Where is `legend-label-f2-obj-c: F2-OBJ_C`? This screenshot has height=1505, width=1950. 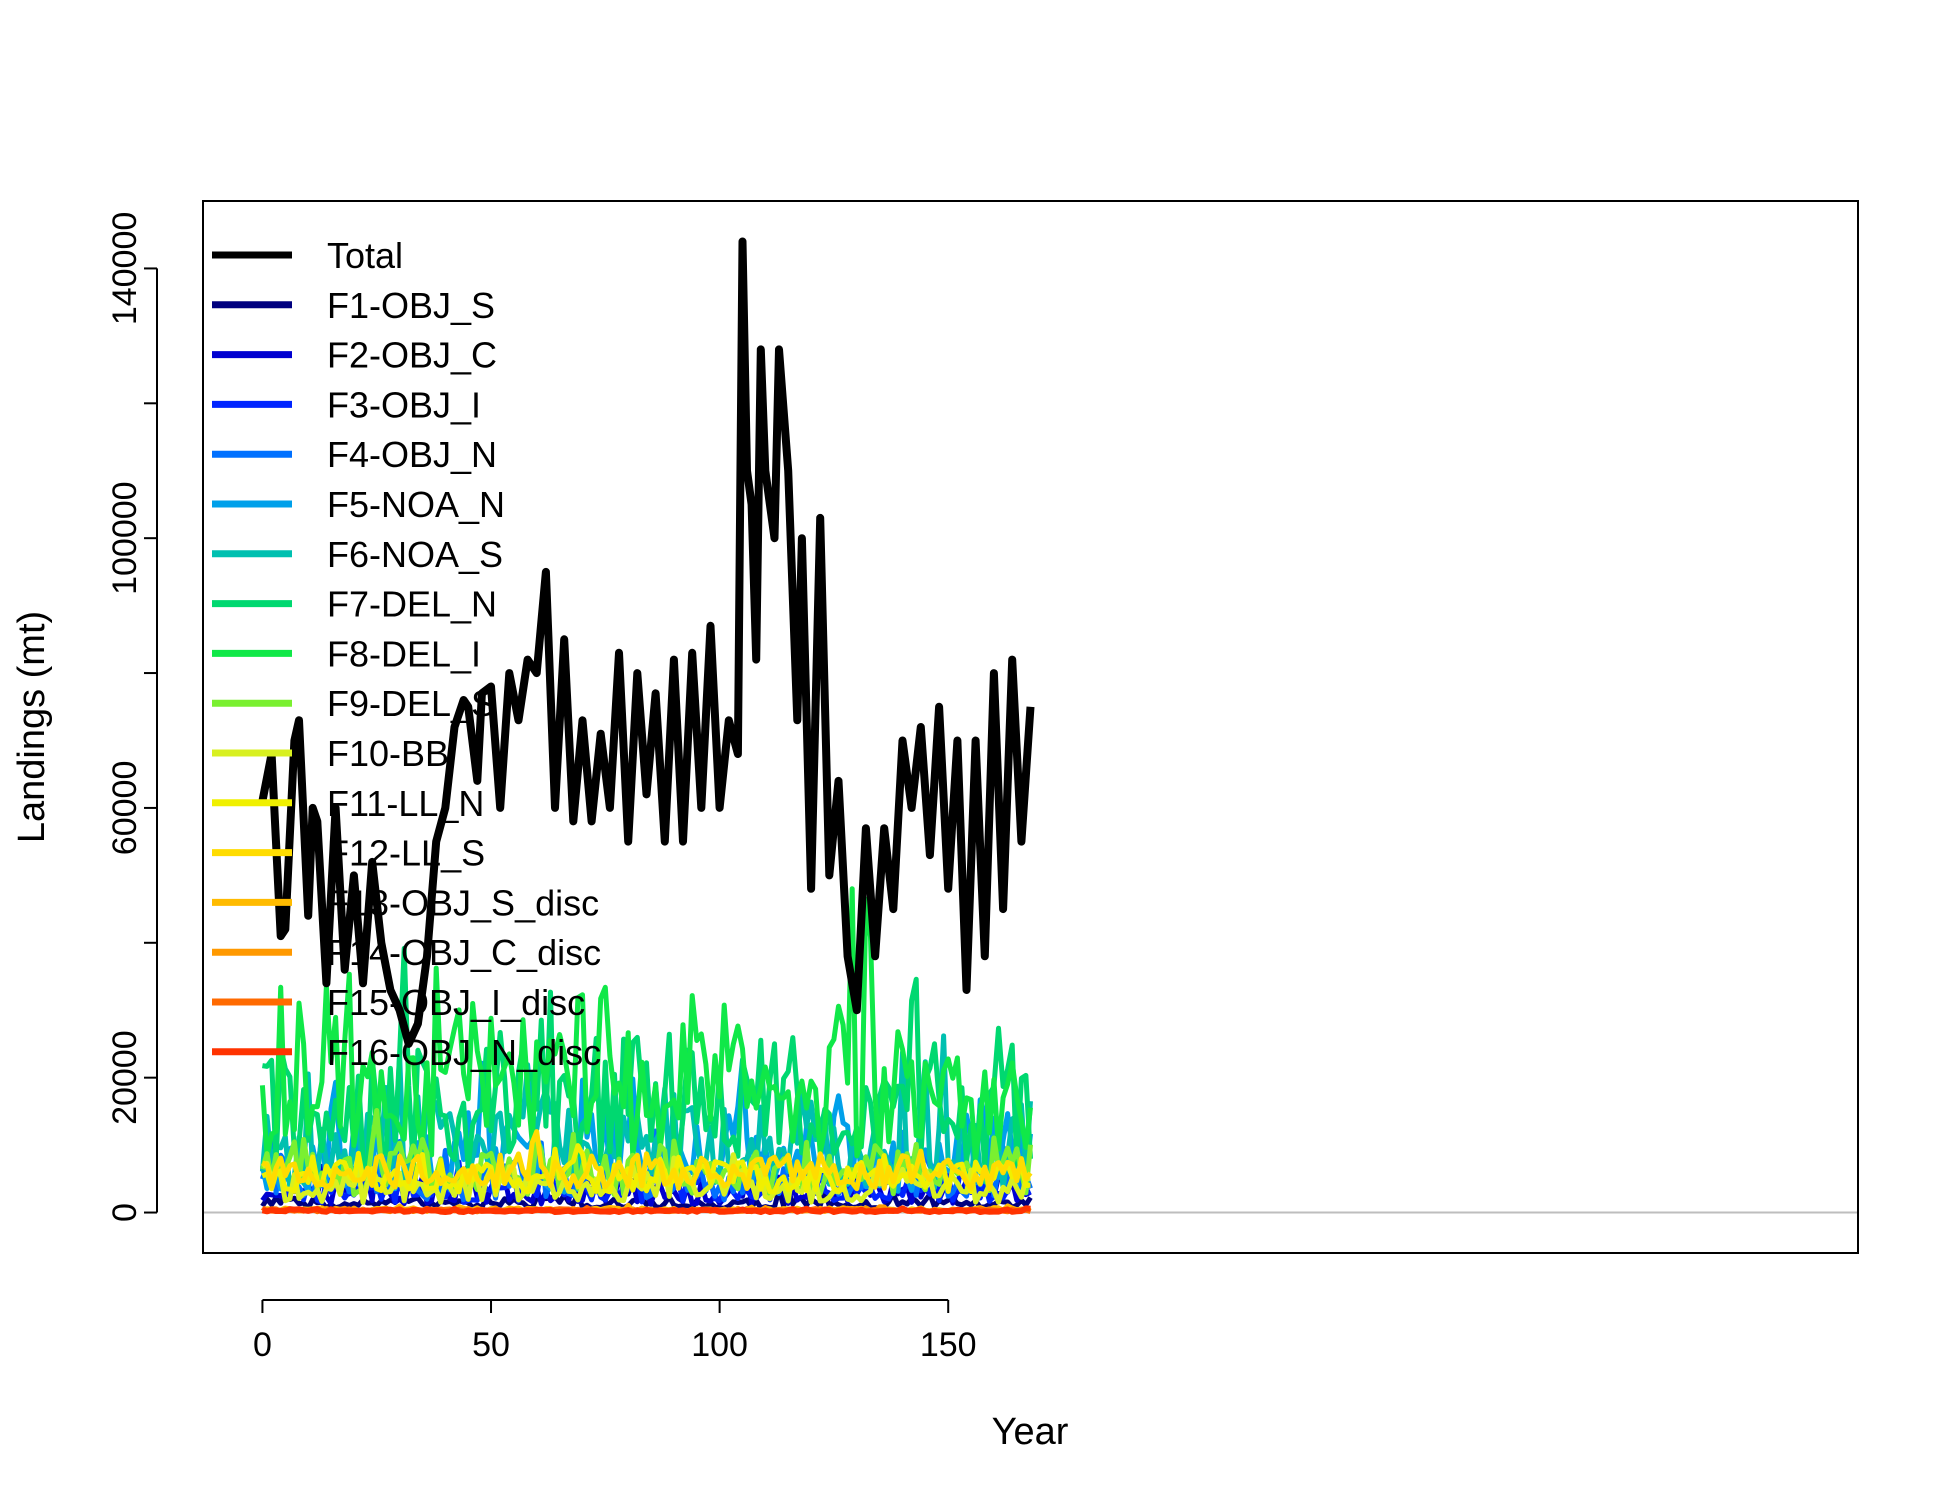 legend-label-f2-obj-c: F2-OBJ_C is located at coordinates (412, 355).